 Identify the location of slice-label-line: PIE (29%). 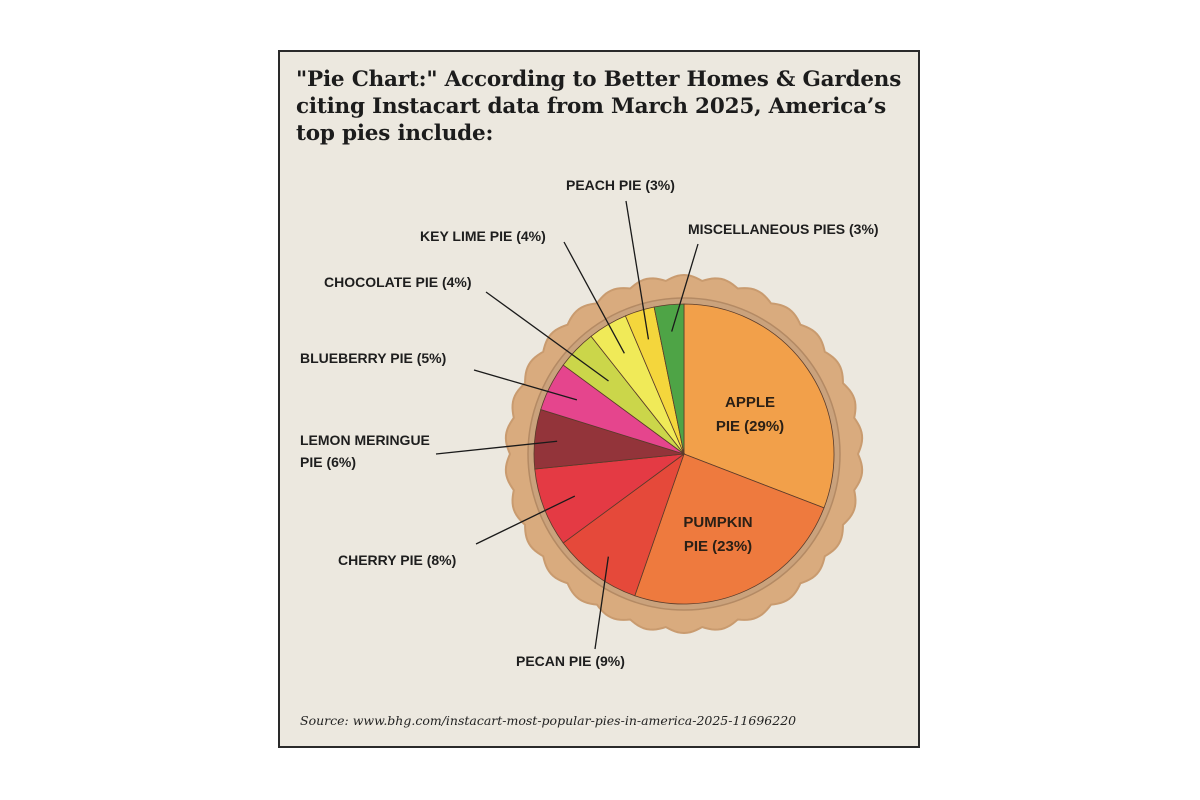
(750, 426).